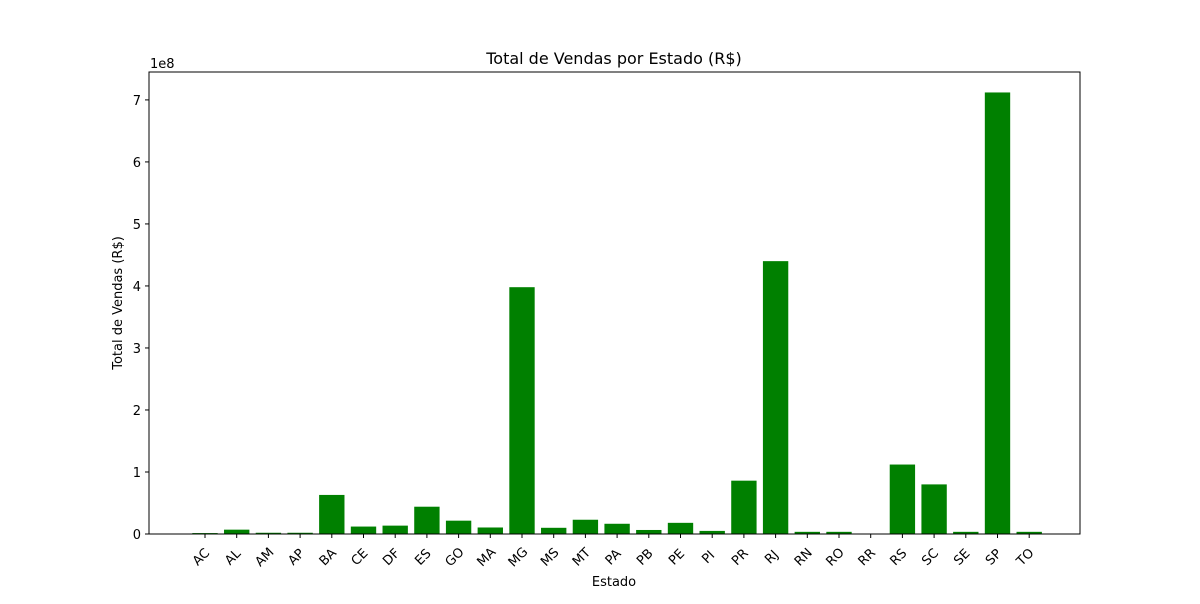 The width and height of the screenshot is (1200, 604). Describe the element at coordinates (458, 527) in the screenshot. I see `bar-go` at that location.